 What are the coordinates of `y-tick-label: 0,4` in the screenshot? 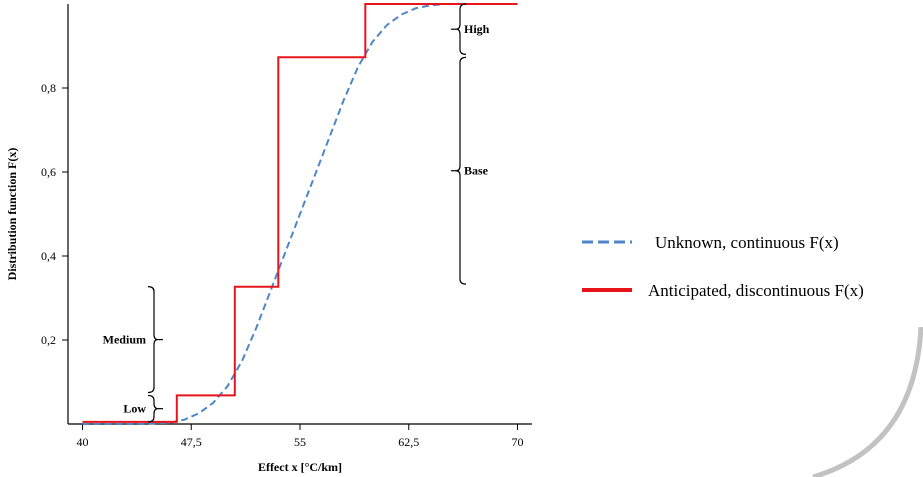 It's located at (48, 256).